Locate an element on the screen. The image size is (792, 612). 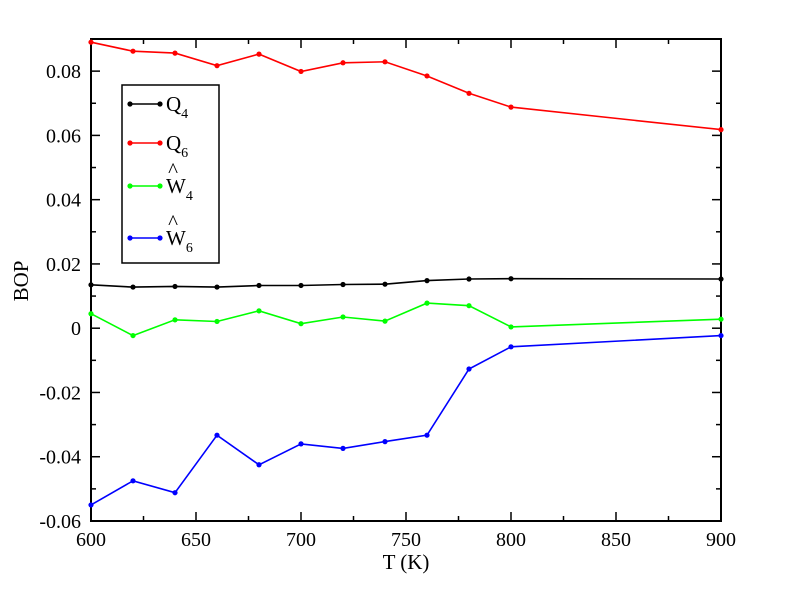
legend-entry-w6: W6^ is located at coordinates (160, 233).